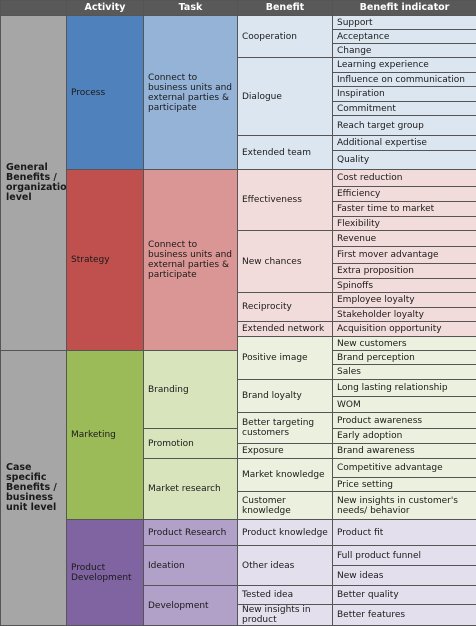  I want to click on indicator-cell: Reach target group, so click(404, 125).